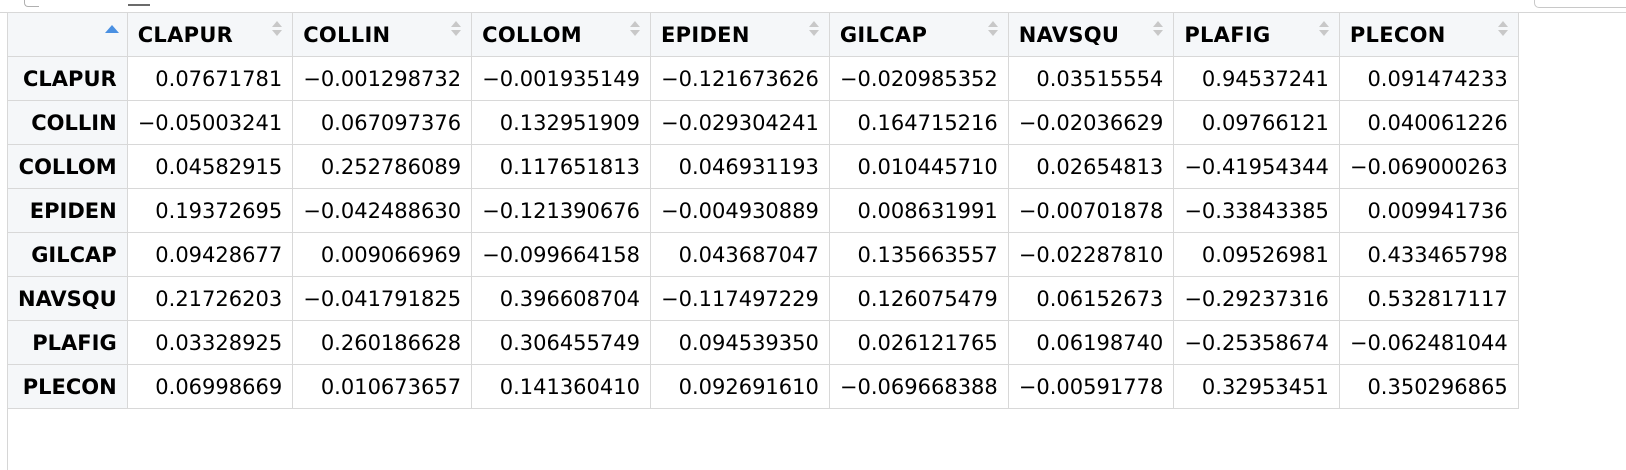 The width and height of the screenshot is (1626, 470). I want to click on column-header-plecon: PLECON, so click(1428, 34).